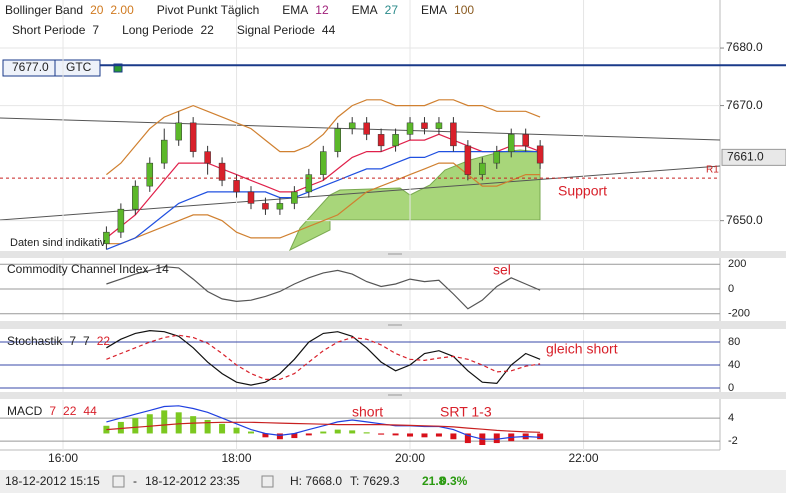 This screenshot has height=493, width=786. What do you see at coordinates (95, 30) in the screenshot?
I see `legend-param: 7` at bounding box center [95, 30].